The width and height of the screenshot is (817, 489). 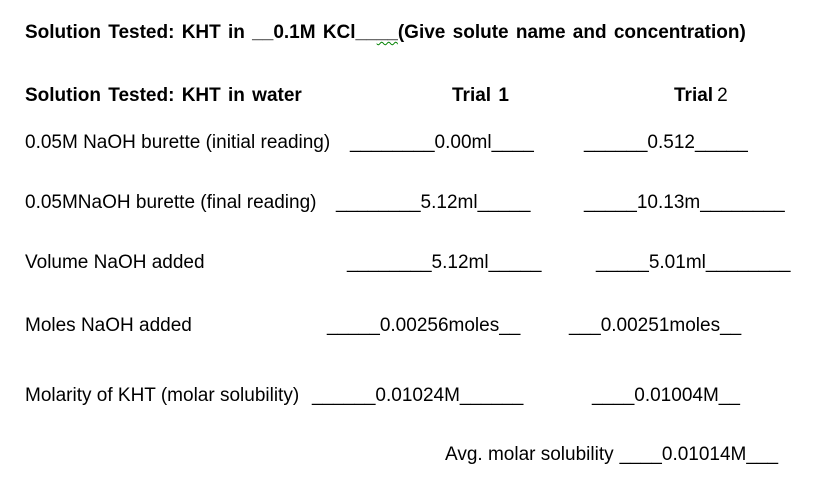 What do you see at coordinates (666, 395) in the screenshot?
I see `trial2-value: ____0.01004M__` at bounding box center [666, 395].